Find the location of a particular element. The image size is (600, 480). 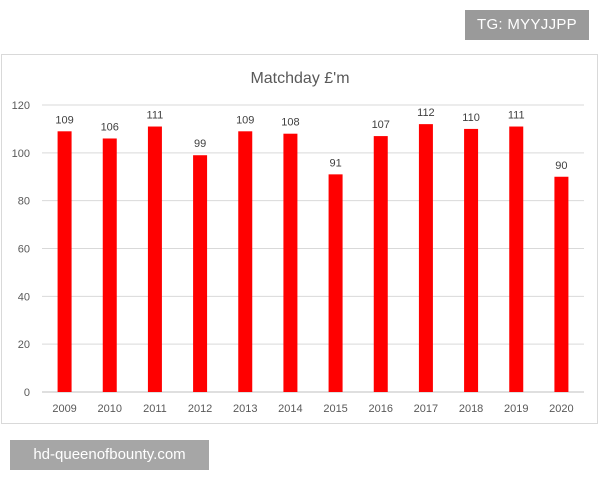

x-tick-label: 2013 is located at coordinates (245, 409).